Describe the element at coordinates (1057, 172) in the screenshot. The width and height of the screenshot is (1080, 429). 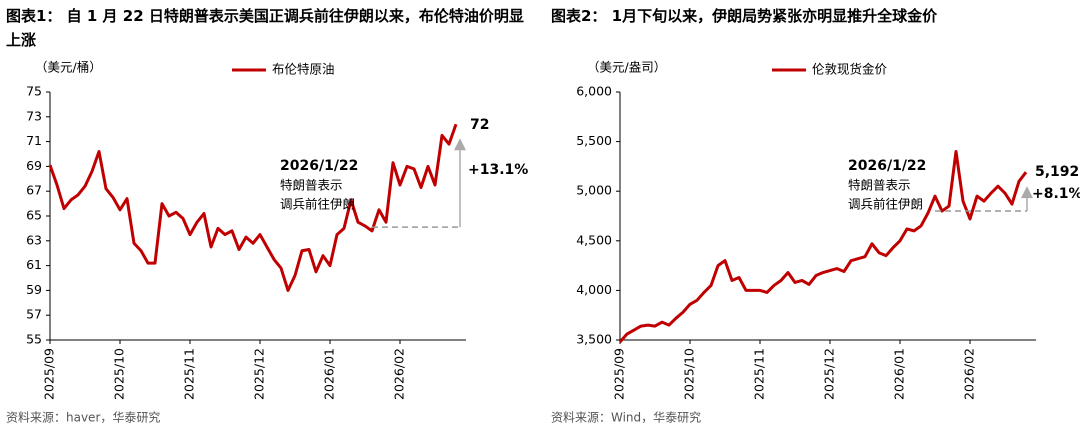
I see `end-label: 5,192` at that location.